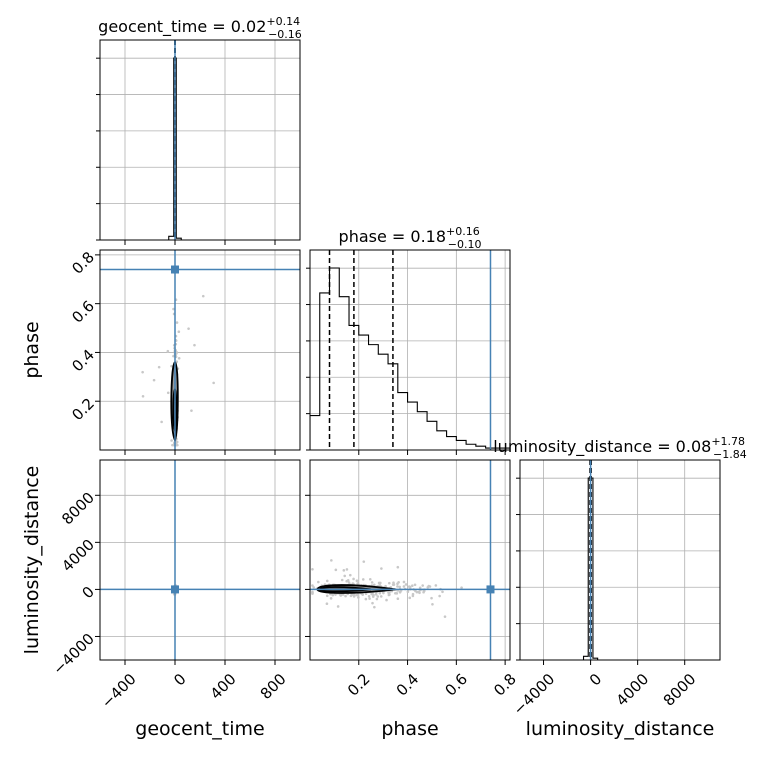 The image size is (760, 760). Describe the element at coordinates (456, 685) in the screenshot. I see `phase-xtick-label-2: 0.6` at that location.